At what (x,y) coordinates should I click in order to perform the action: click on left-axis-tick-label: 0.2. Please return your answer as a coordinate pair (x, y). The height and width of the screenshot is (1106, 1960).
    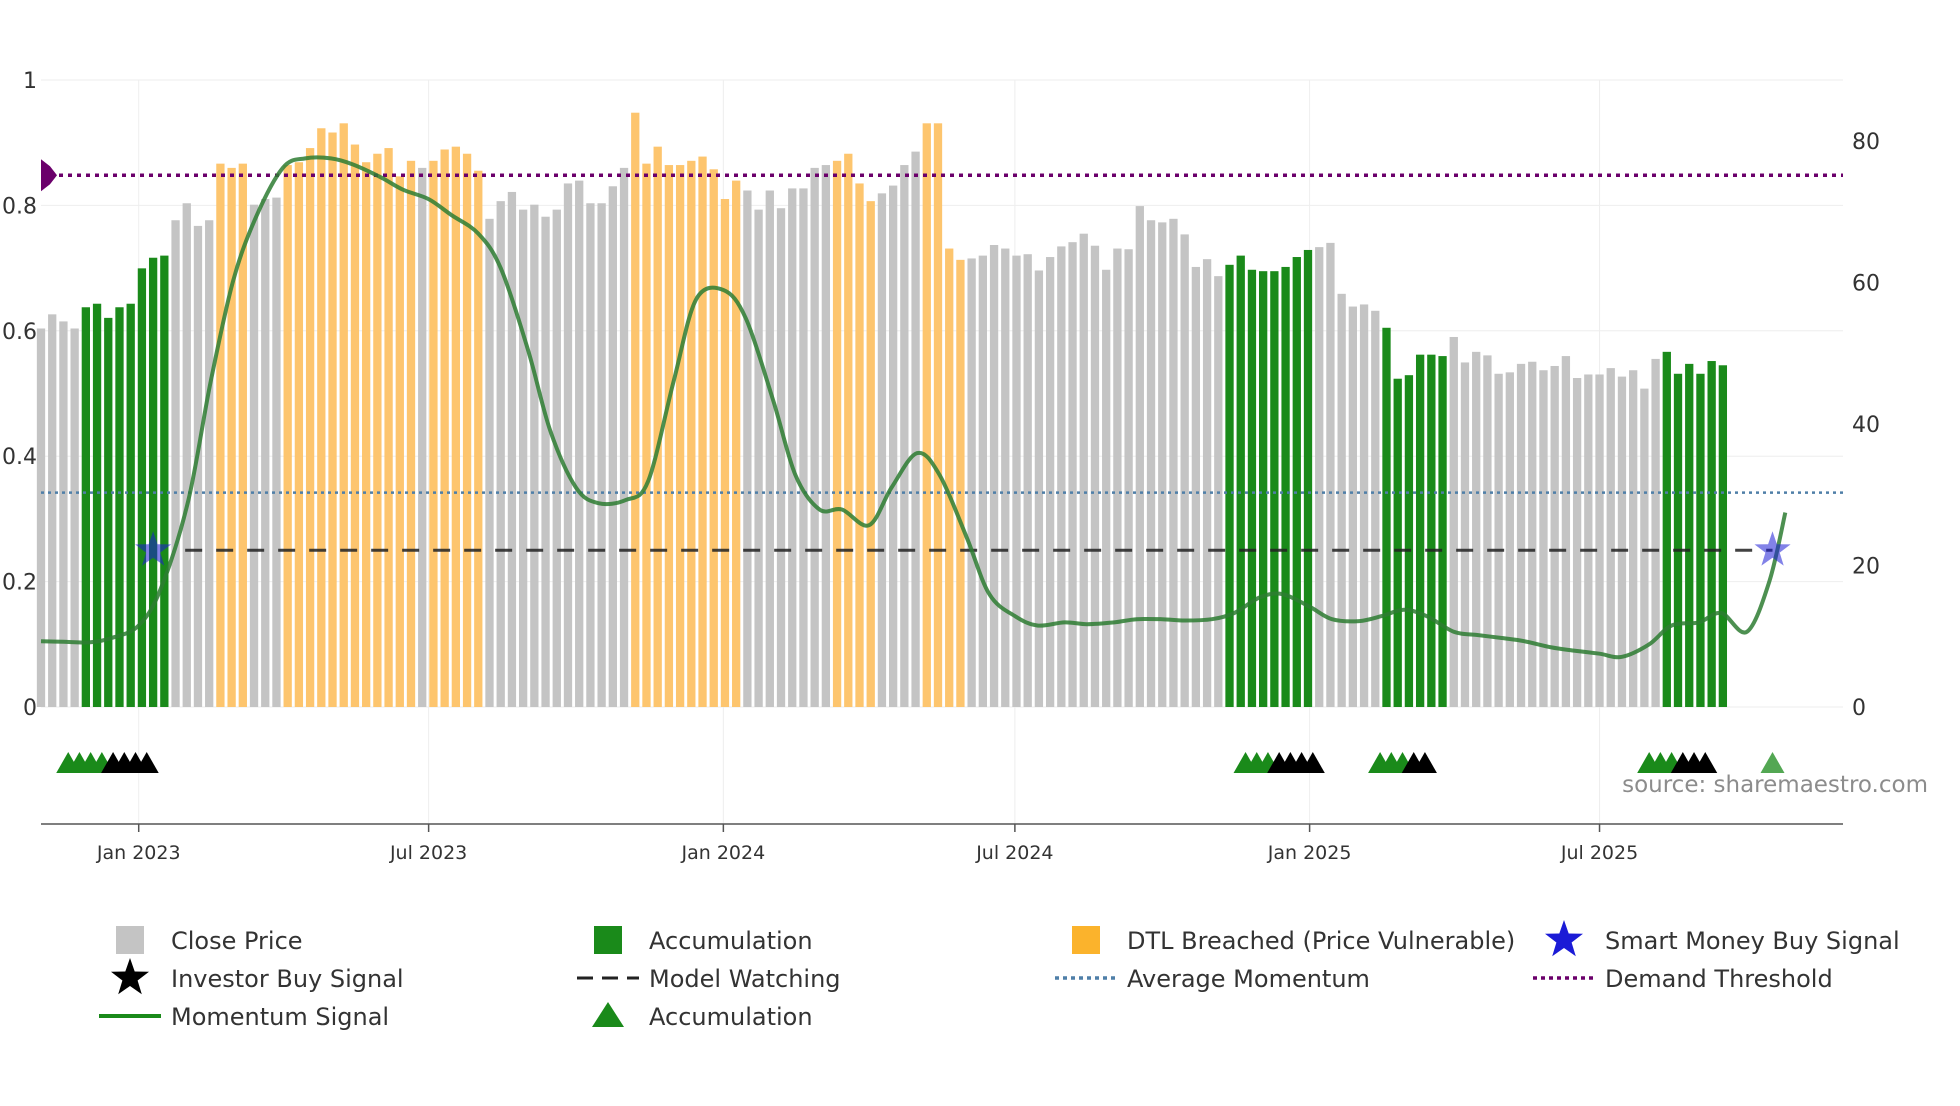
    Looking at the image, I should click on (19, 583).